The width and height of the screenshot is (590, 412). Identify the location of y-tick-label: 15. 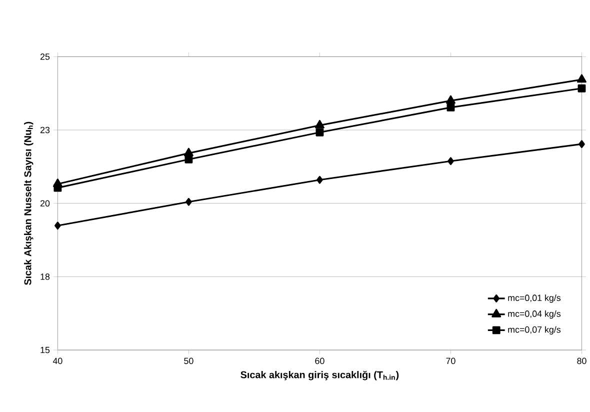
(45, 350).